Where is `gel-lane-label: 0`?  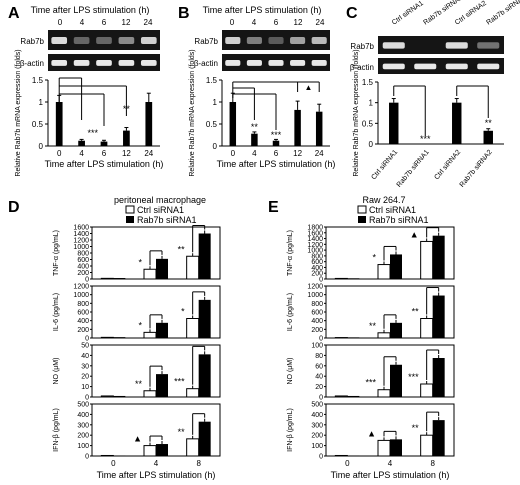 gel-lane-label: 0 is located at coordinates (60, 22).